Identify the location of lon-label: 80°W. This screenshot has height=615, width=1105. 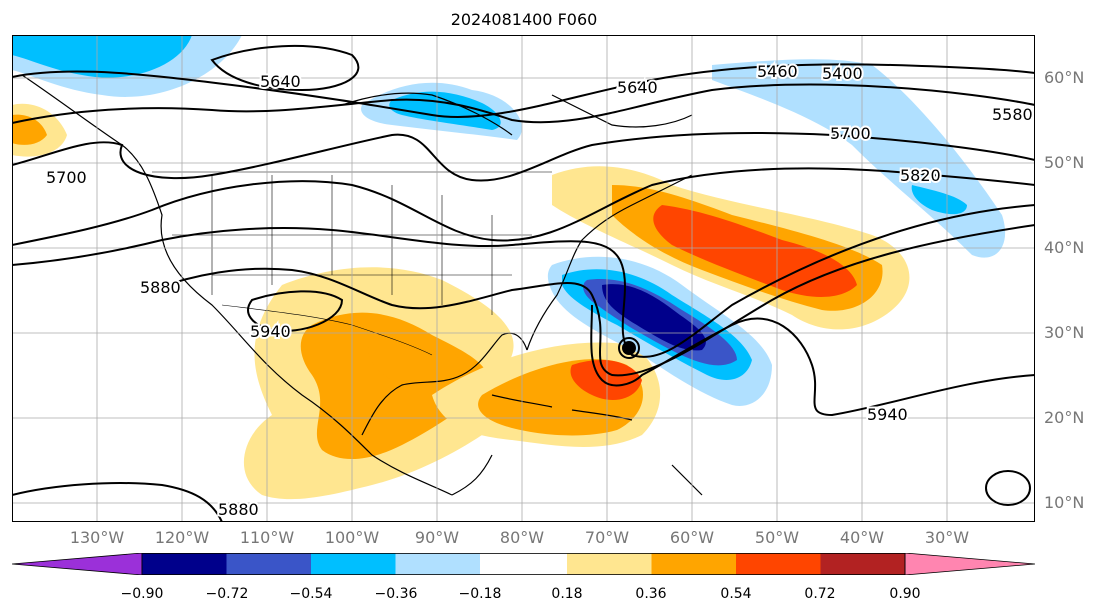
(522, 537).